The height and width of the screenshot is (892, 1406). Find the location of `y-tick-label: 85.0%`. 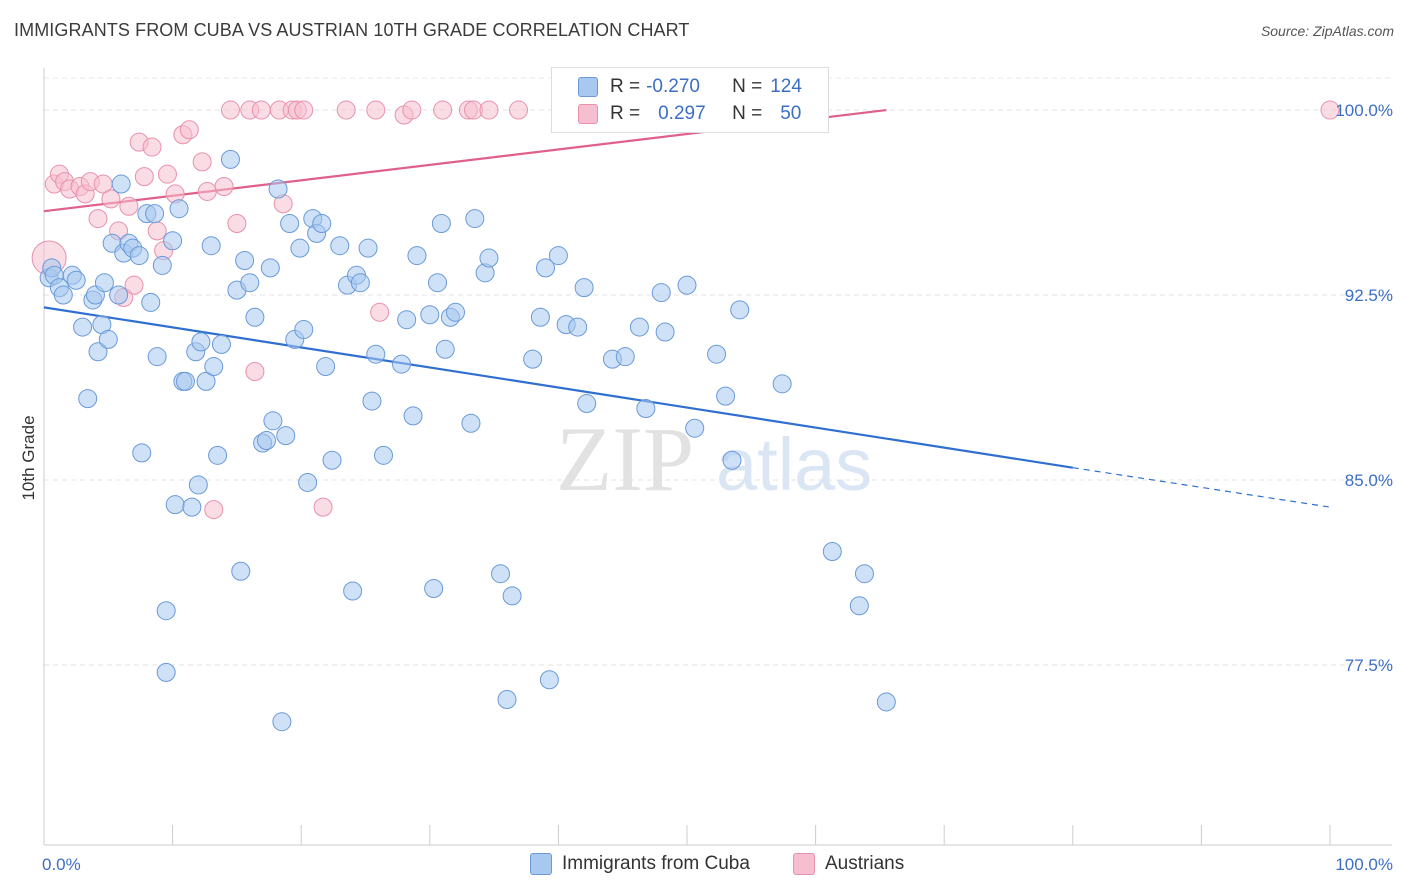

y-tick-label: 85.0% is located at coordinates (1369, 480).